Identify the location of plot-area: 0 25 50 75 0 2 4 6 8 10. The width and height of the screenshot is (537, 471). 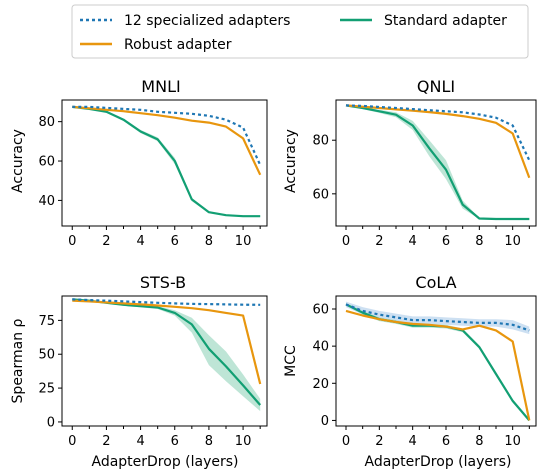
(153, 372).